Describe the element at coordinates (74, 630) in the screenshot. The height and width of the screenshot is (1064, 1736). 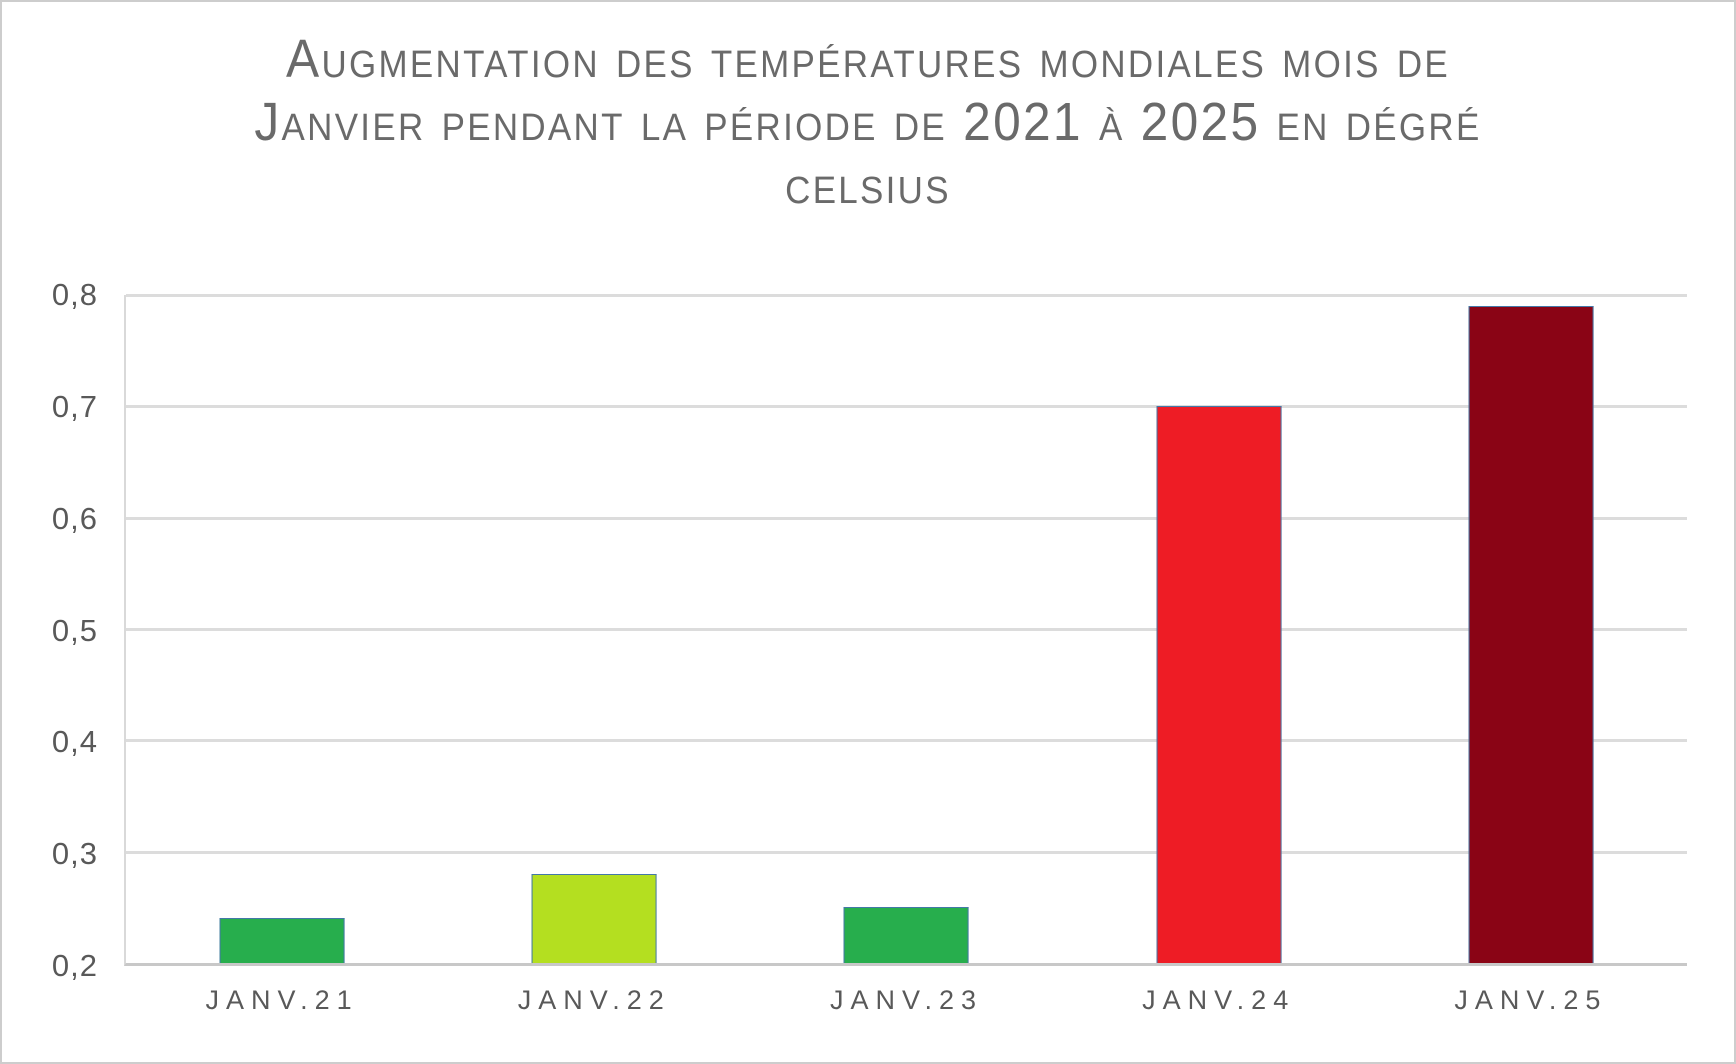
I see `y-tick-label-0,5: 0,5` at that location.